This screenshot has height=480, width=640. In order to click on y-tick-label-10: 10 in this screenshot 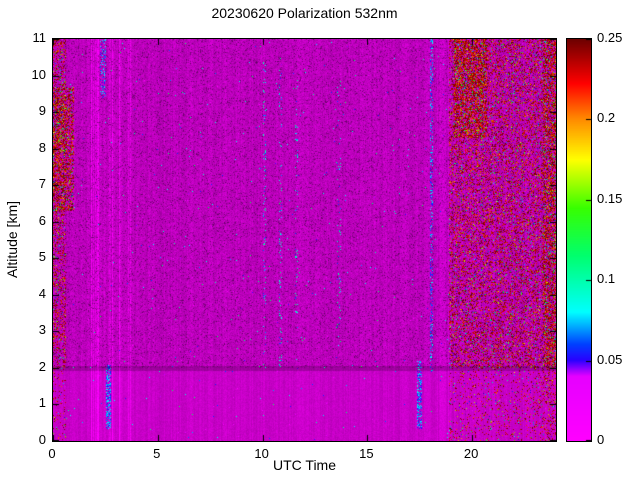, I will do `click(38, 74)`.